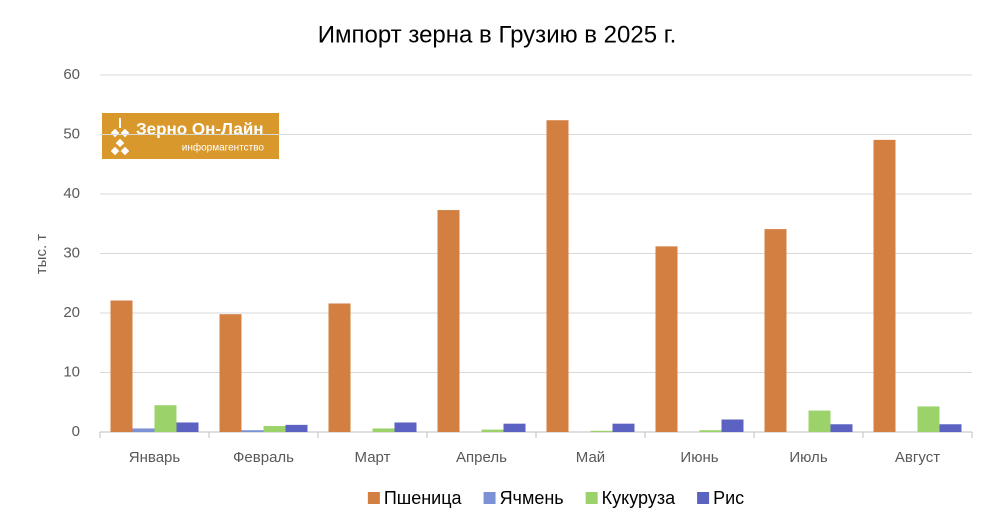  Describe the element at coordinates (71, 252) in the screenshot. I see `y-tick-label: 30` at that location.